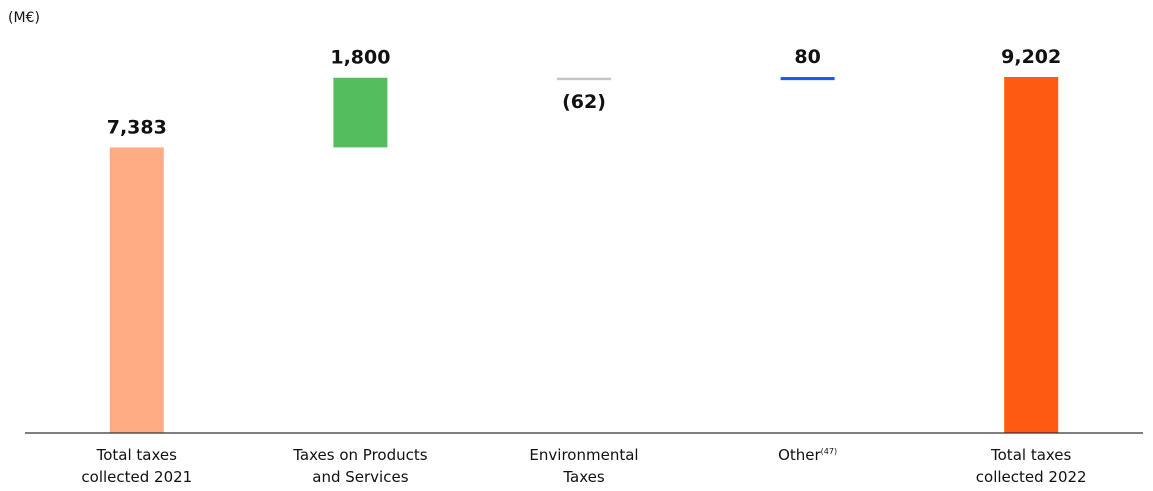 The width and height of the screenshot is (1153, 491). I want to click on category-label-5-line-1: Total taxes, so click(1031, 455).